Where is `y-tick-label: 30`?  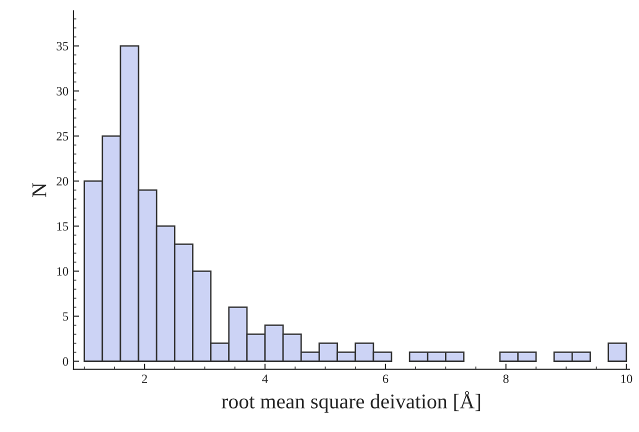 y-tick-label: 30 is located at coordinates (62, 91).